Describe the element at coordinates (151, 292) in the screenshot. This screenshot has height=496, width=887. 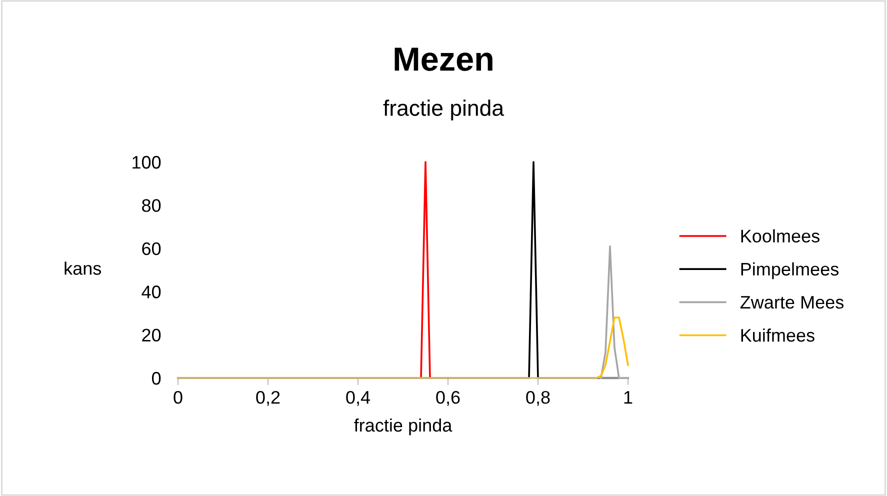
I see `y-tick-label: 40` at that location.